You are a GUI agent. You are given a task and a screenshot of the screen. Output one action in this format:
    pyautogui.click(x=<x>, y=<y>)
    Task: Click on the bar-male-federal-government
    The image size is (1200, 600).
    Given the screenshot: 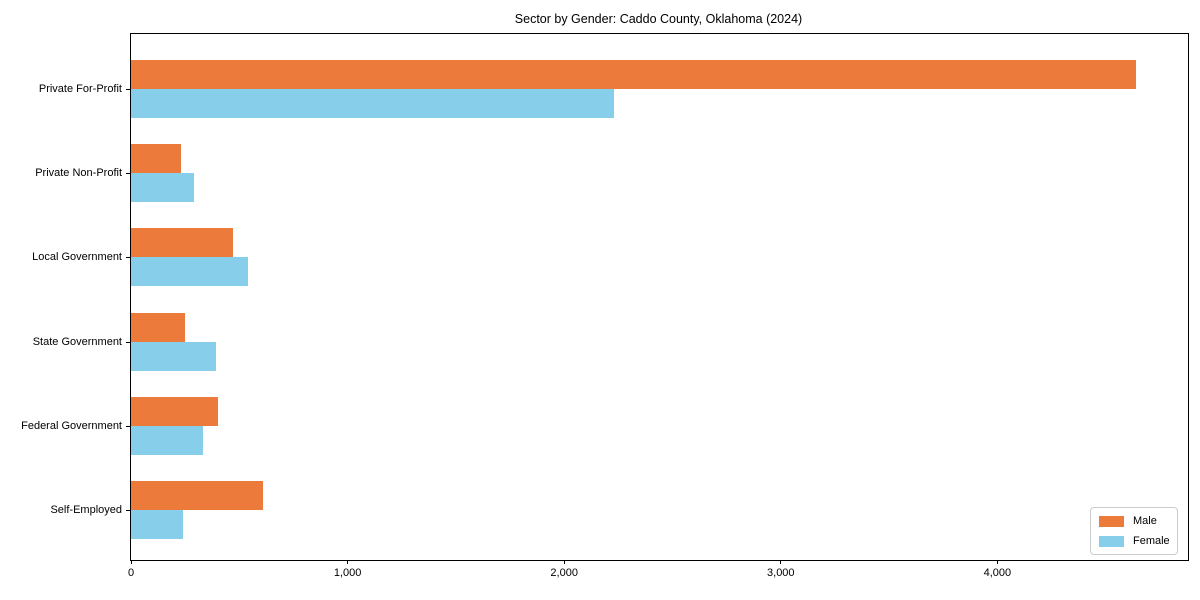 What is the action you would take?
    pyautogui.click(x=174, y=411)
    